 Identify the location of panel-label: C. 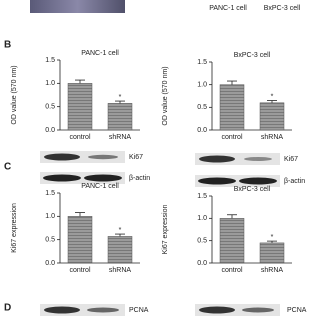
(7, 167).